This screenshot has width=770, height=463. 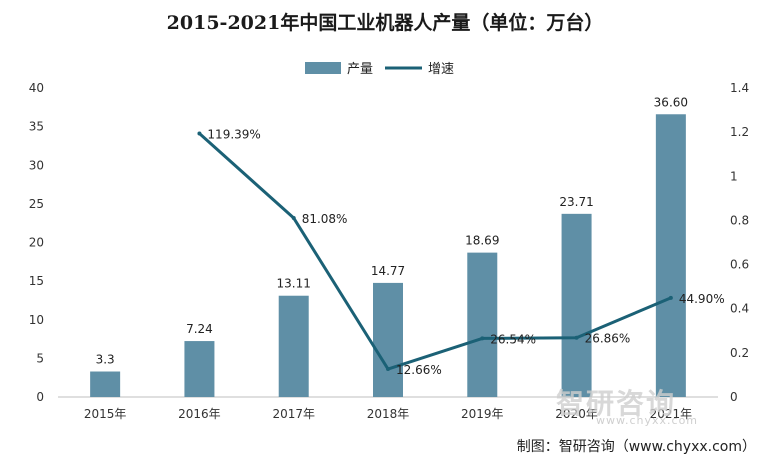 What do you see at coordinates (739, 88) in the screenshot?
I see `y-right-tick-label: 1.4` at bounding box center [739, 88].